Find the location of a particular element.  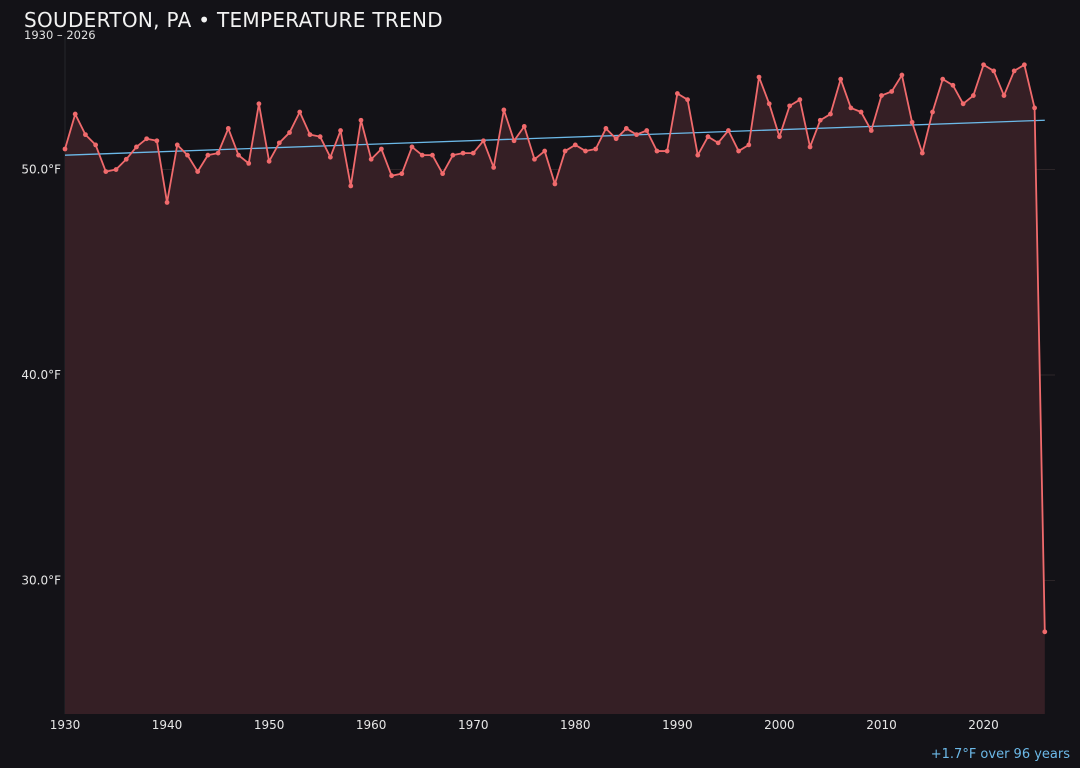

trend-annotation: +1.7°F over 96 years is located at coordinates (1000, 754).